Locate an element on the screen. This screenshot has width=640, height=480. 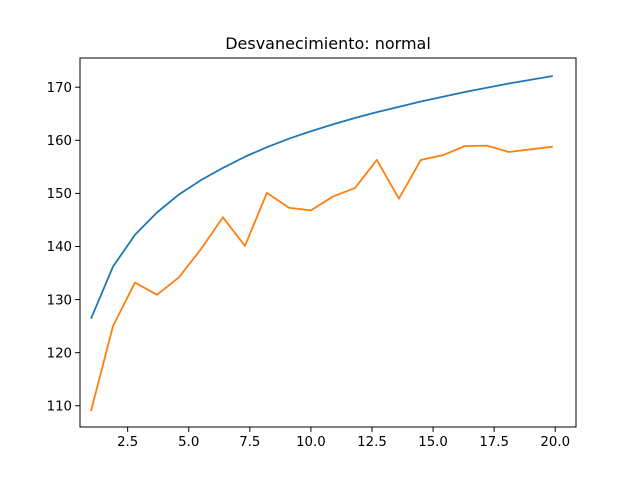
y-tick-label: 170 is located at coordinates (59, 88).